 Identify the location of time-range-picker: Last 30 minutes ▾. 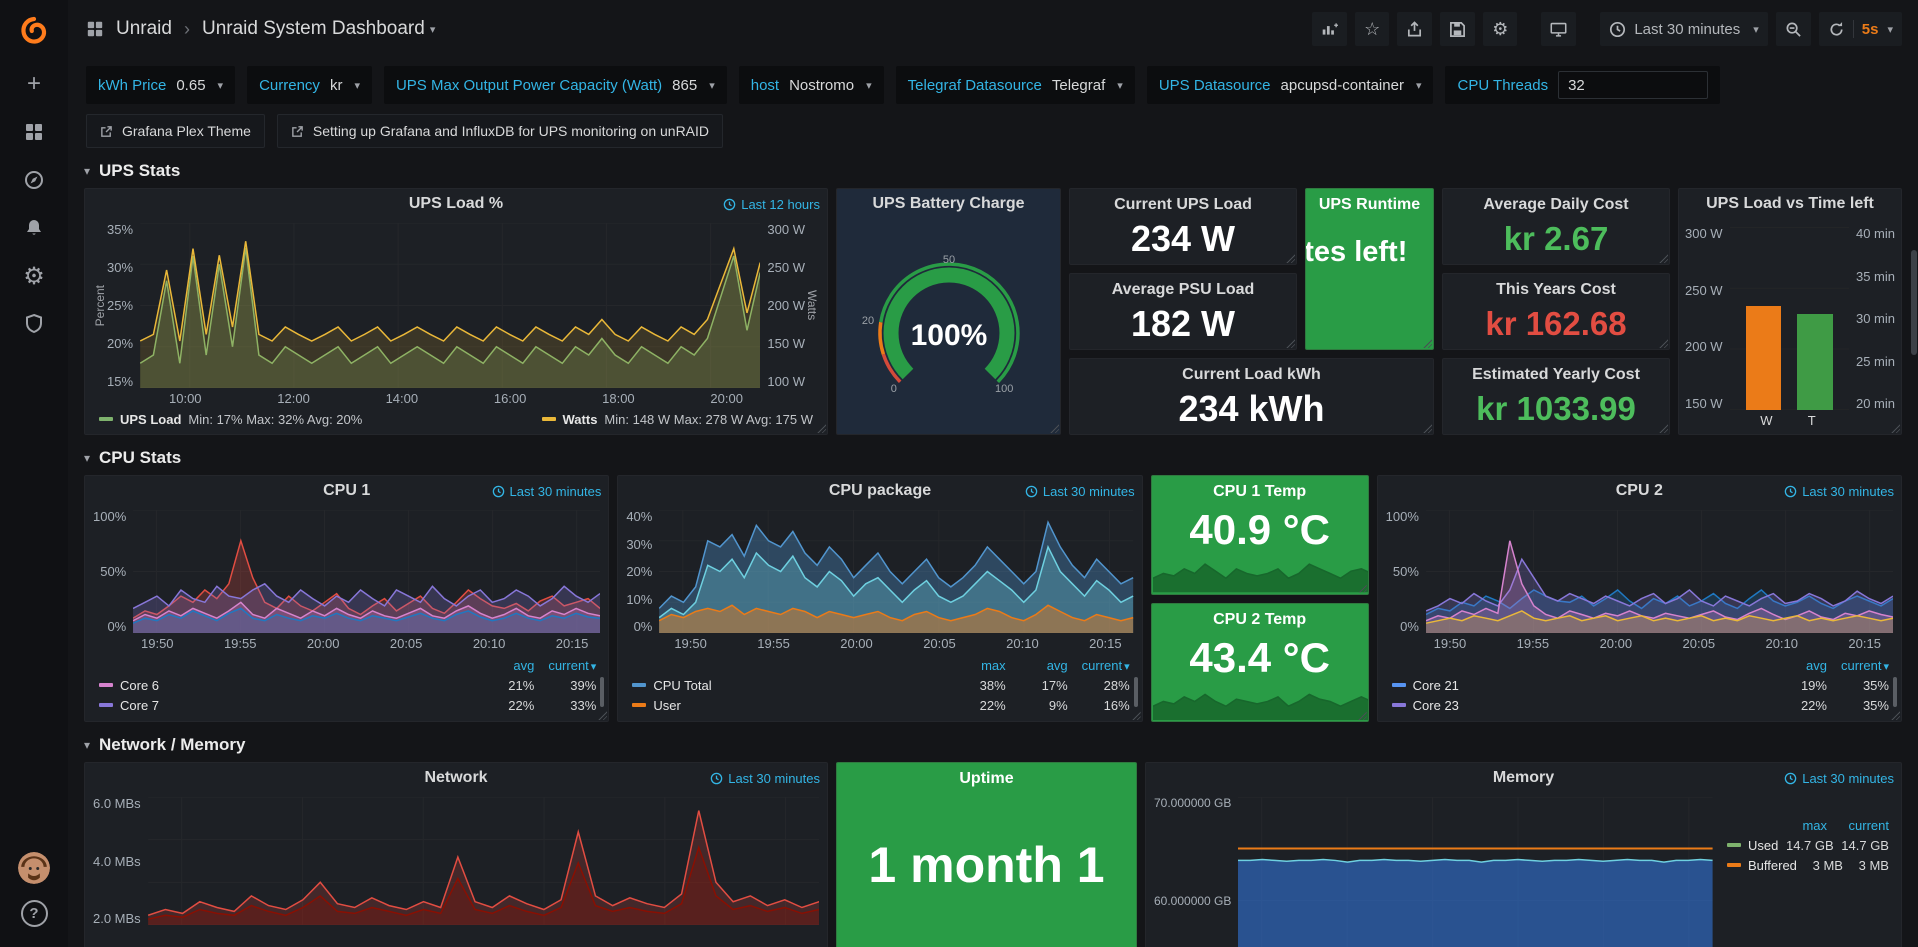
(1684, 29).